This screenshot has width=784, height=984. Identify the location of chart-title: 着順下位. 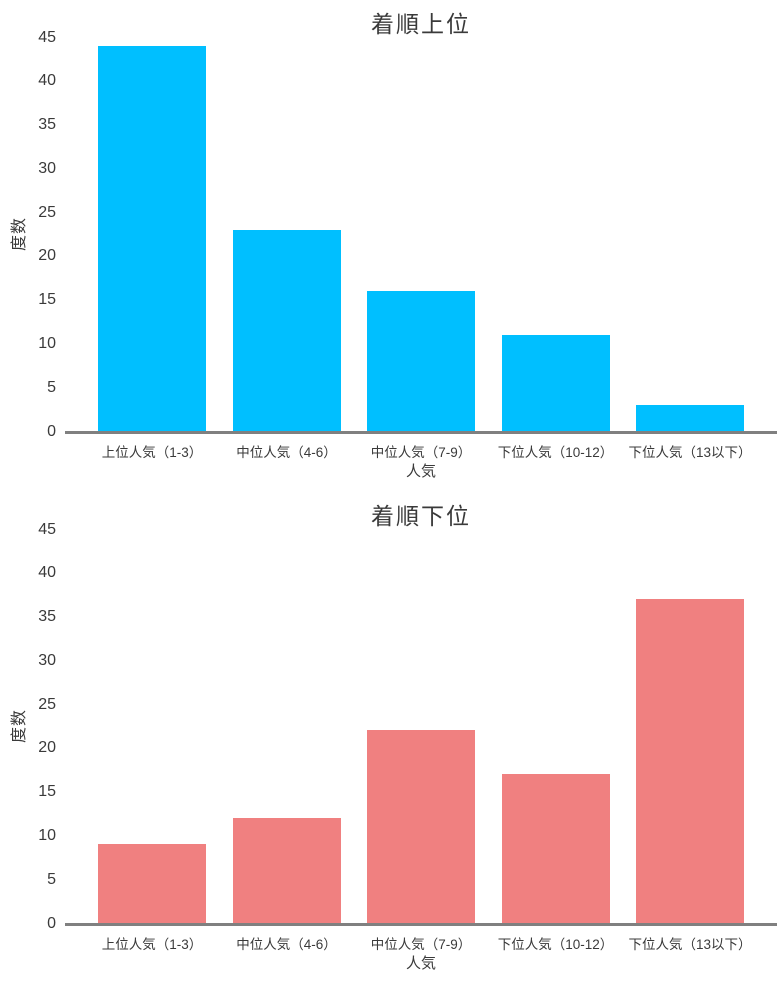
(421, 516).